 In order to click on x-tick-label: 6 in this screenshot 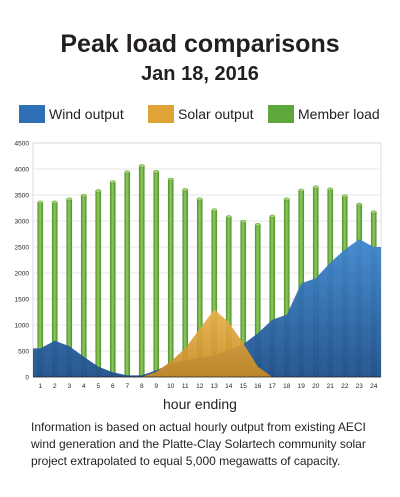, I will do `click(113, 386)`.